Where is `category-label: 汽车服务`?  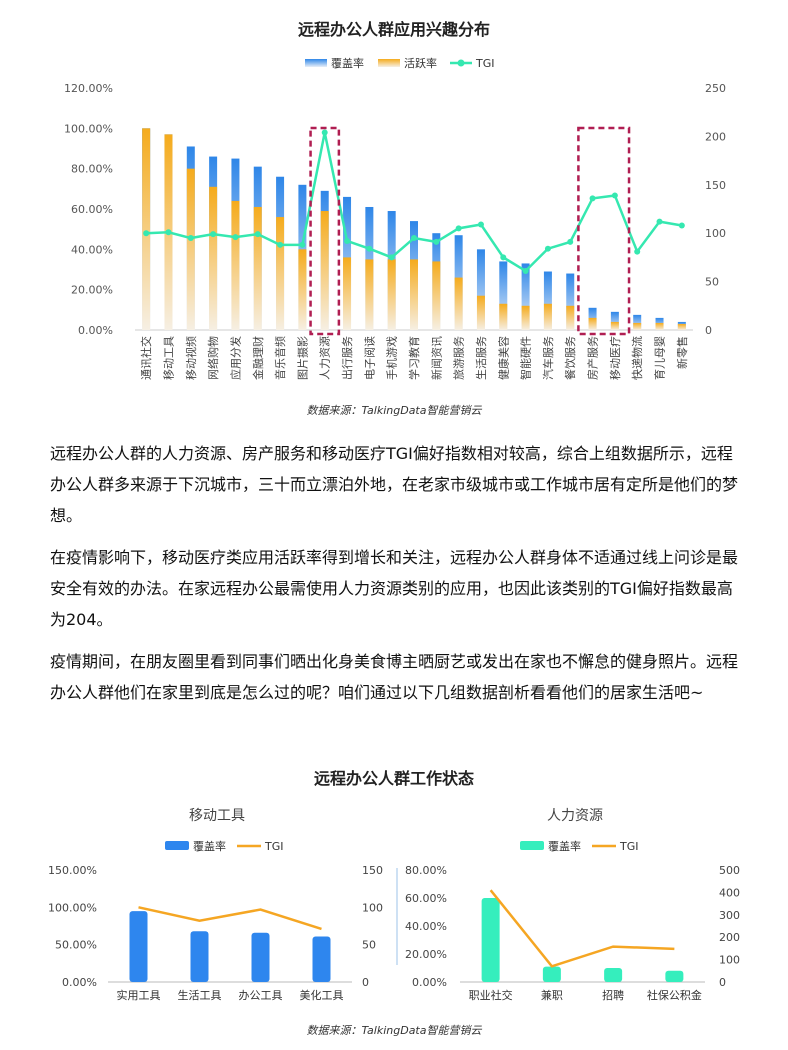
category-label: 汽车服务 is located at coordinates (548, 358).